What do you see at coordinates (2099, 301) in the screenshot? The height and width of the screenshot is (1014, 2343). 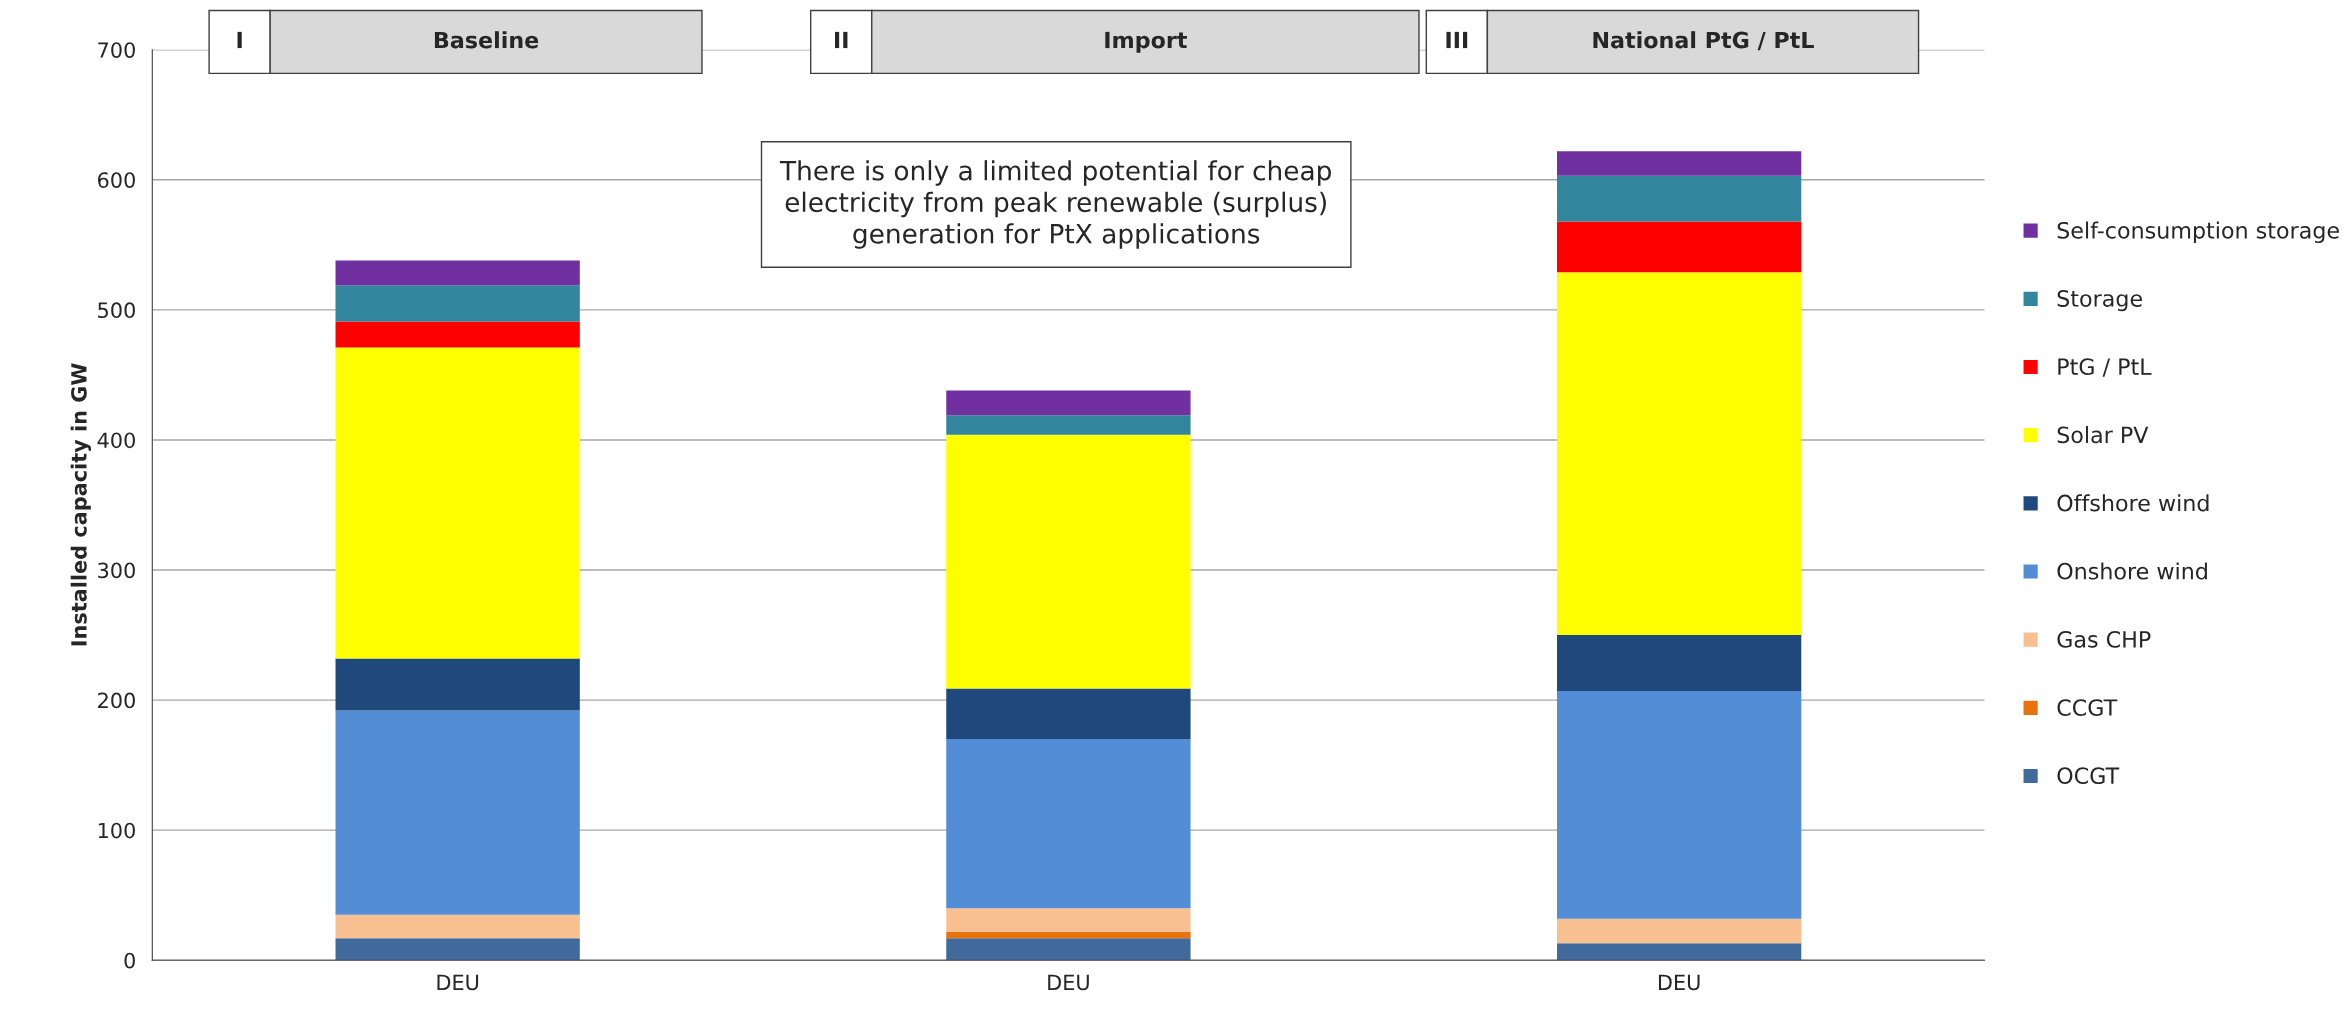 I see `legend-label: Storage` at bounding box center [2099, 301].